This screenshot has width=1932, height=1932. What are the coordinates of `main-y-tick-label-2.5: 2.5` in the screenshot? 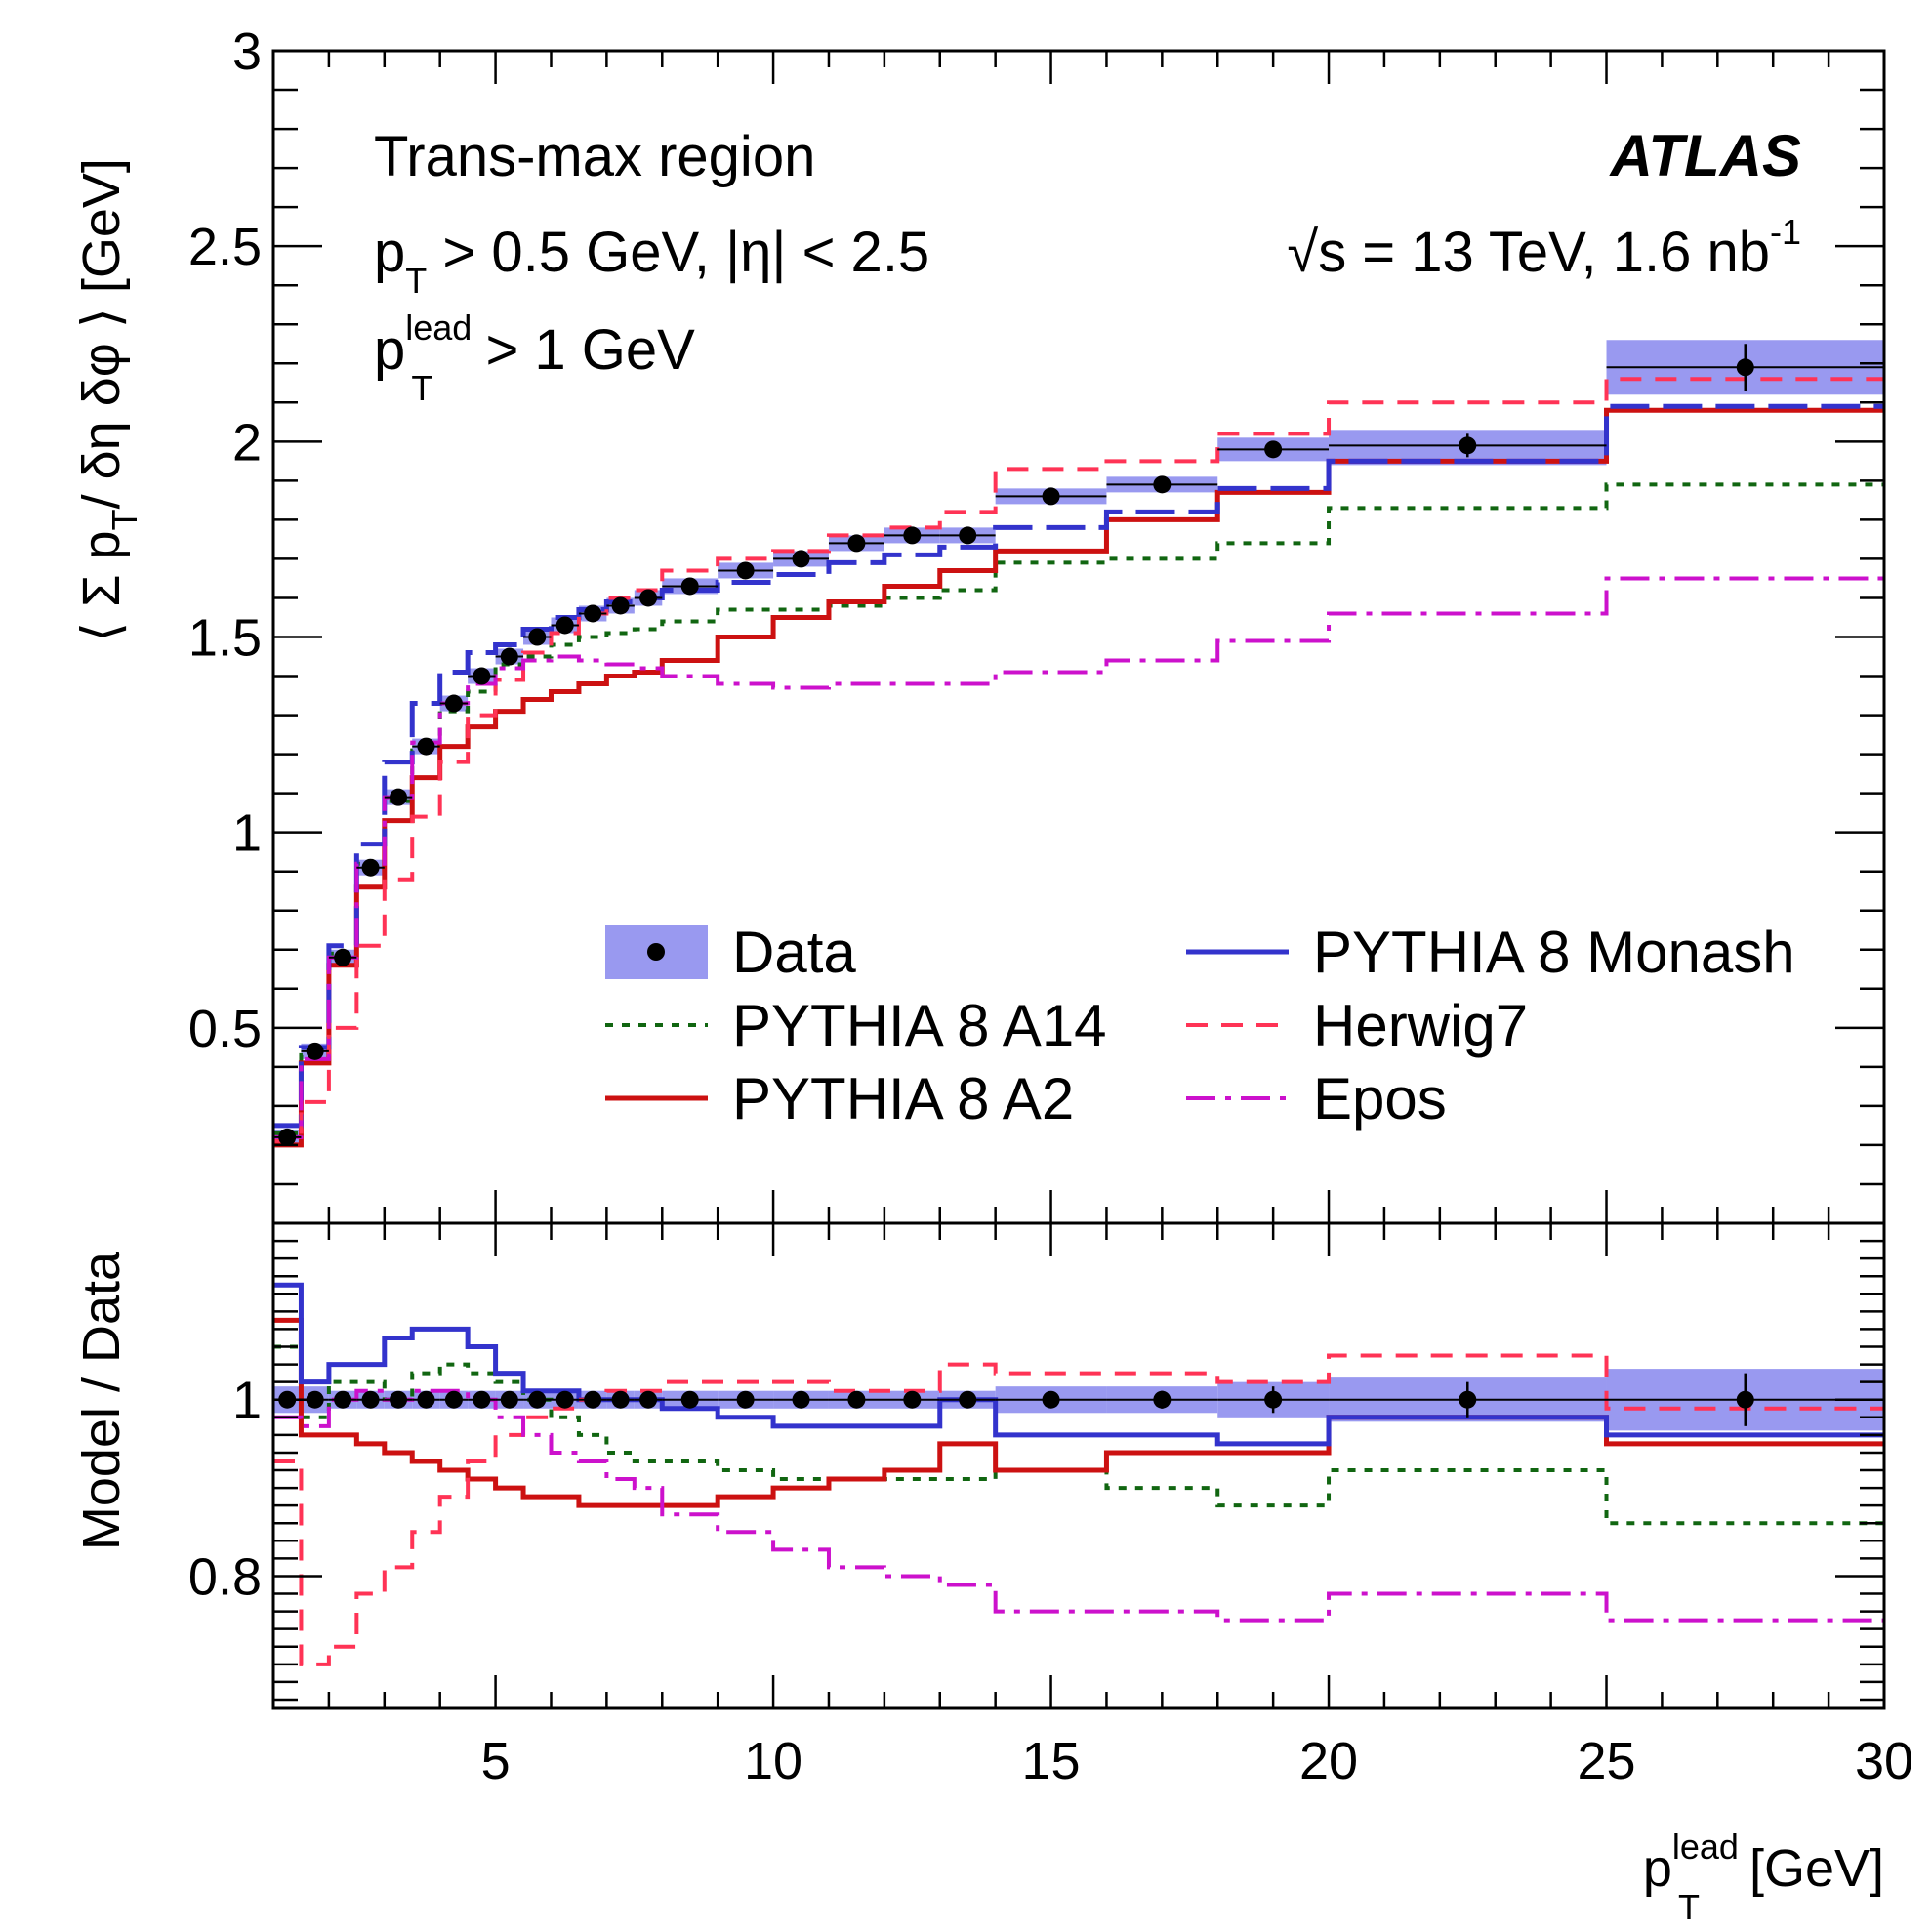 It's located at (225, 247).